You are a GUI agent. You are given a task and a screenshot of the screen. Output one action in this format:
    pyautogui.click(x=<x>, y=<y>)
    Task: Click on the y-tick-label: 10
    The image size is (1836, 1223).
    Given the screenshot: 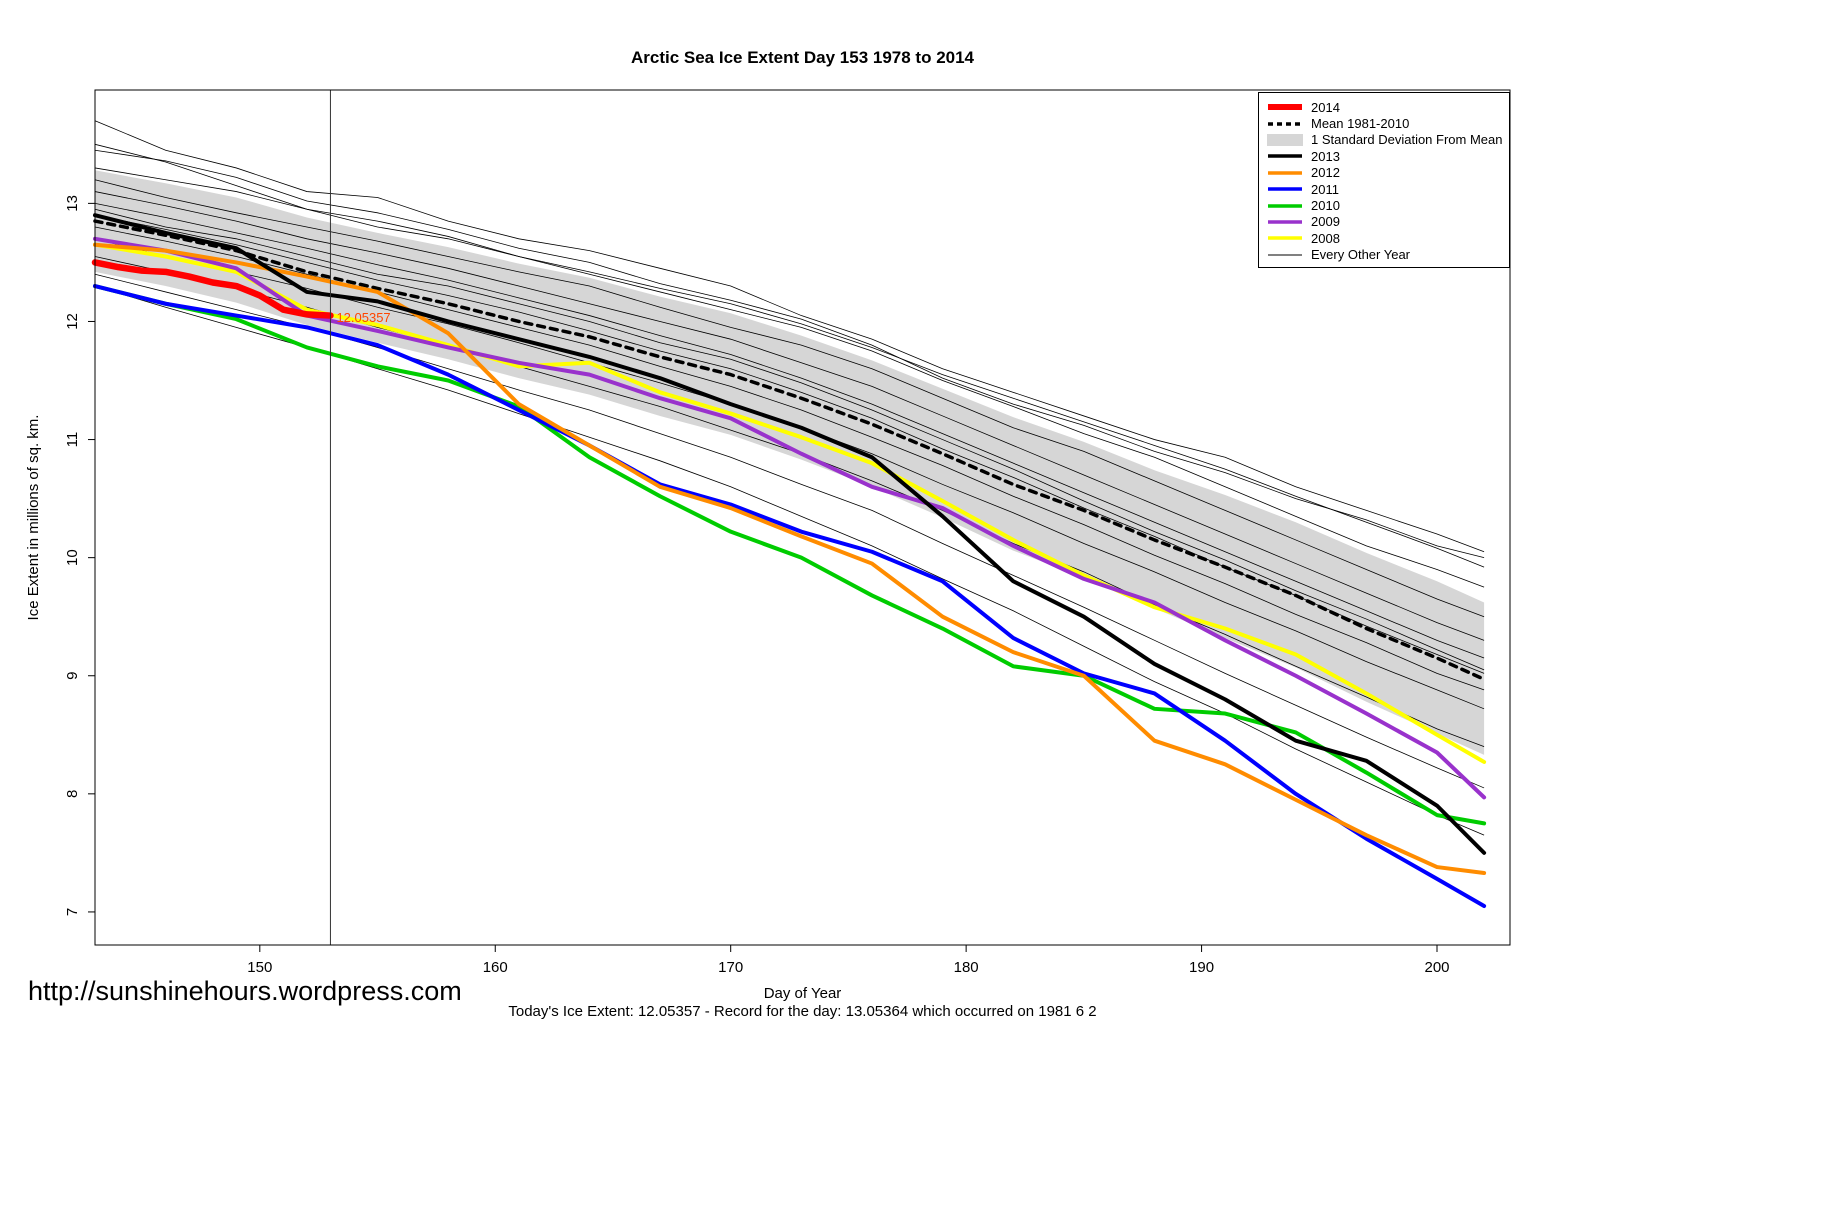 What is the action you would take?
    pyautogui.click(x=72, y=557)
    